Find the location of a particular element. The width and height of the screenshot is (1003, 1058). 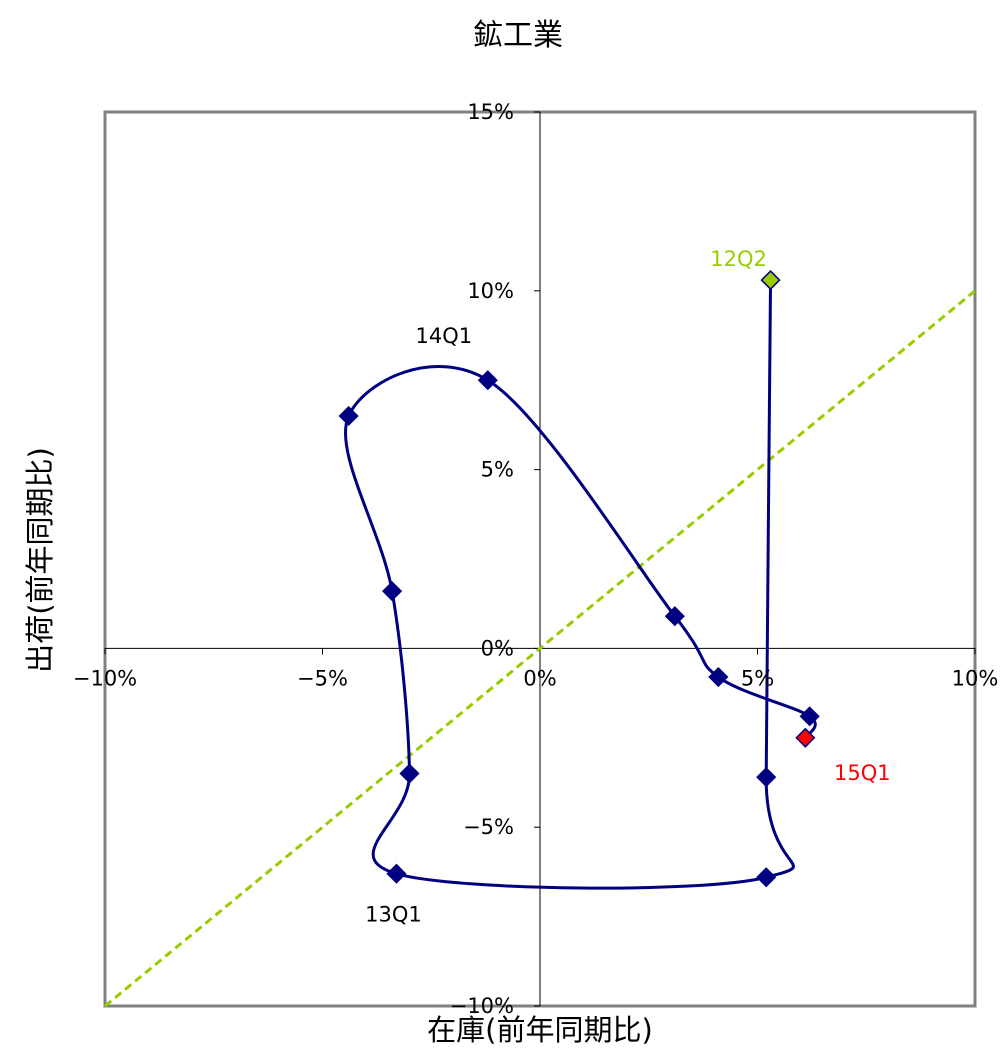

y-tick-label: −10% is located at coordinates (482, 1006).